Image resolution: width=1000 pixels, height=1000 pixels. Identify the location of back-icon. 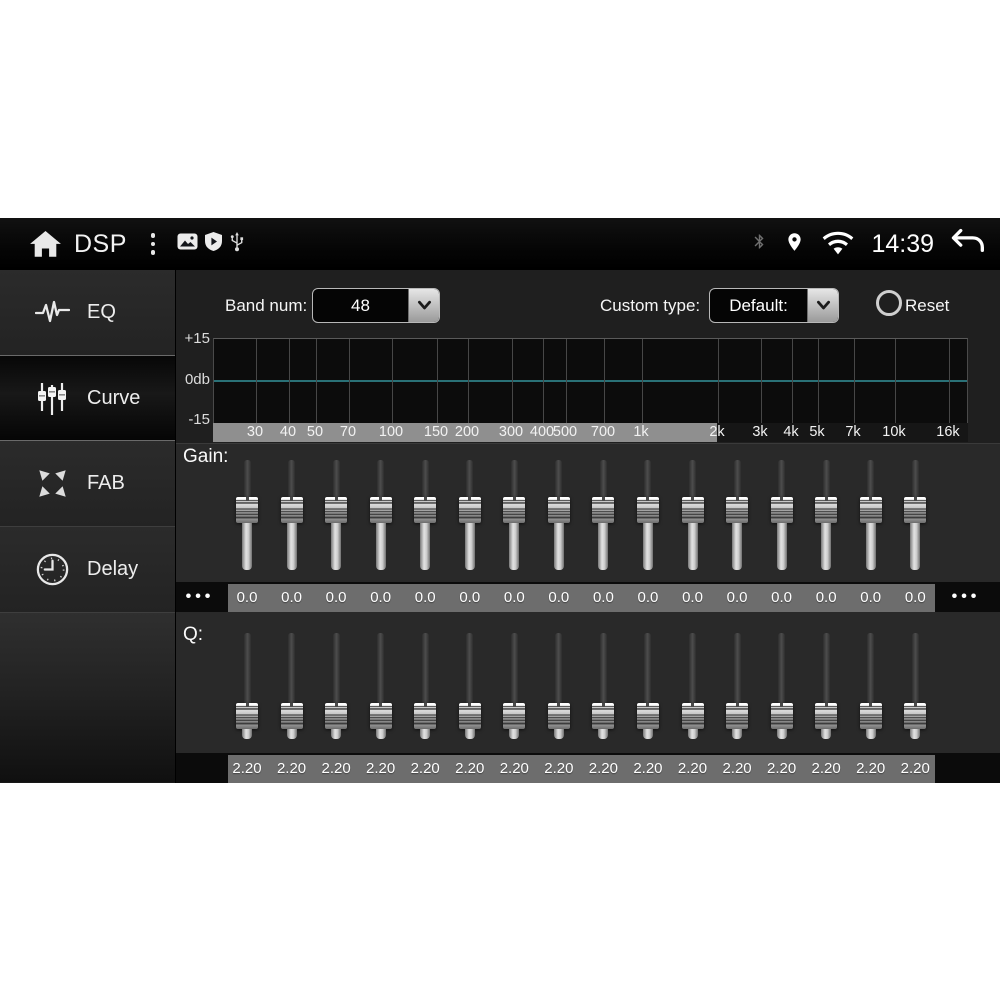
(968, 244).